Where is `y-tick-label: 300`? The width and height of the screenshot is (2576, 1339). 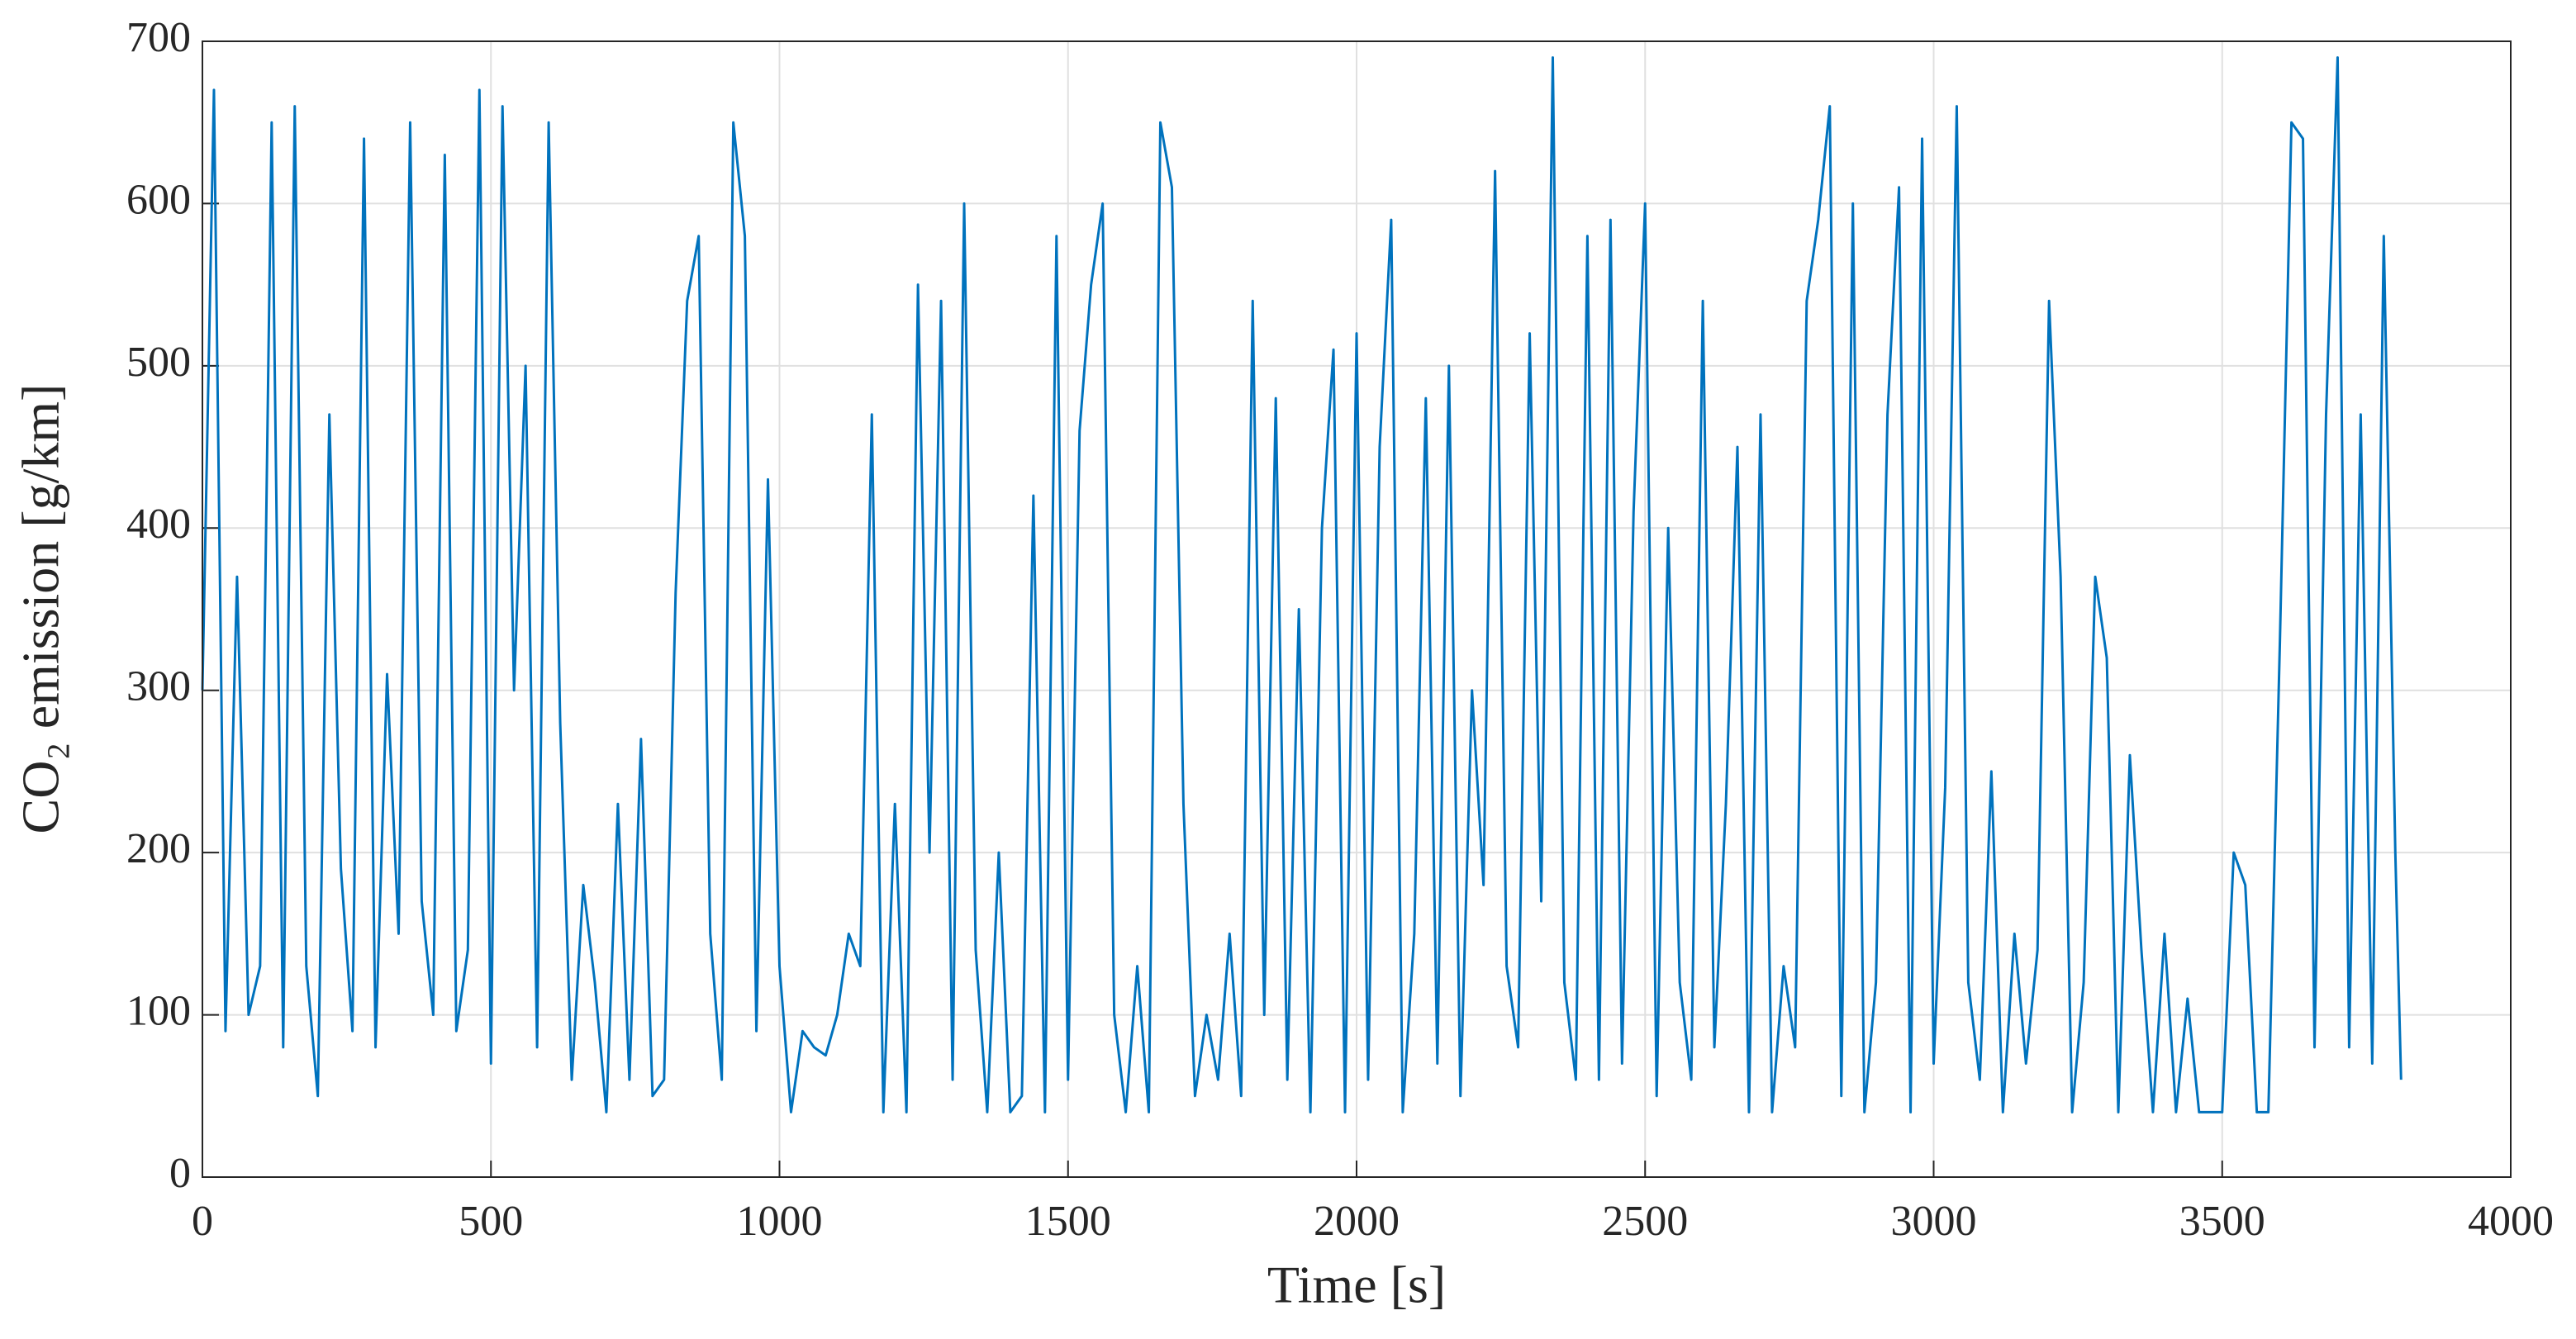 y-tick-label: 300 is located at coordinates (158, 686).